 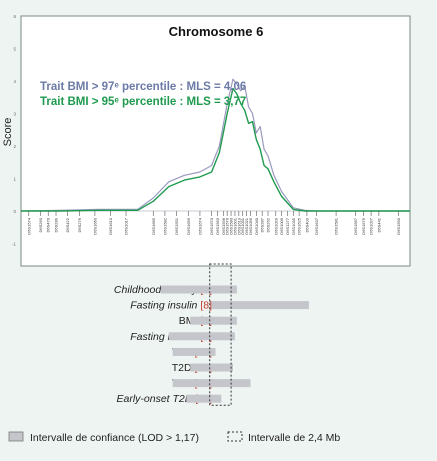 I want to click on marker-label: D6S1625, so click(x=299, y=225).